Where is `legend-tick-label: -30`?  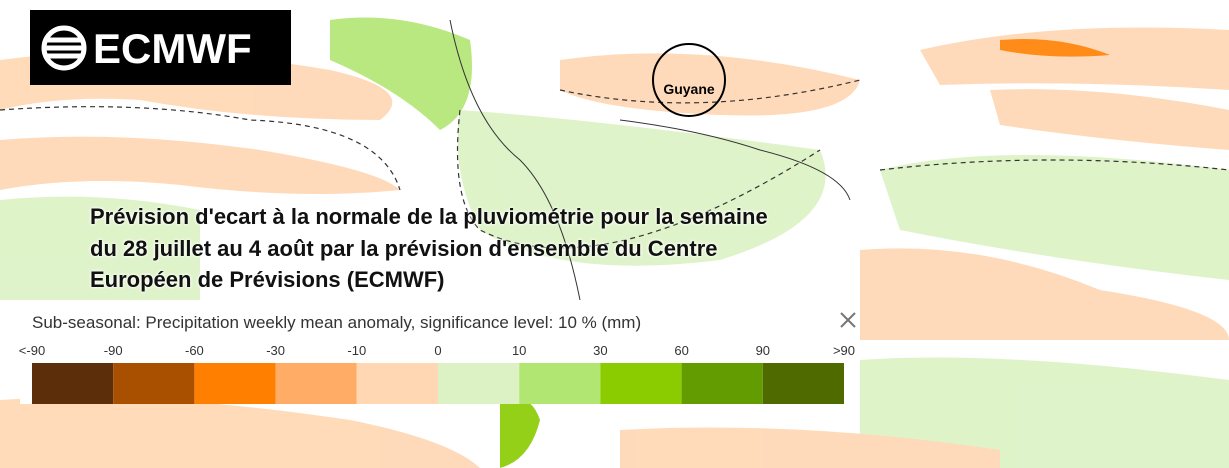
legend-tick-label: -30 is located at coordinates (275, 350).